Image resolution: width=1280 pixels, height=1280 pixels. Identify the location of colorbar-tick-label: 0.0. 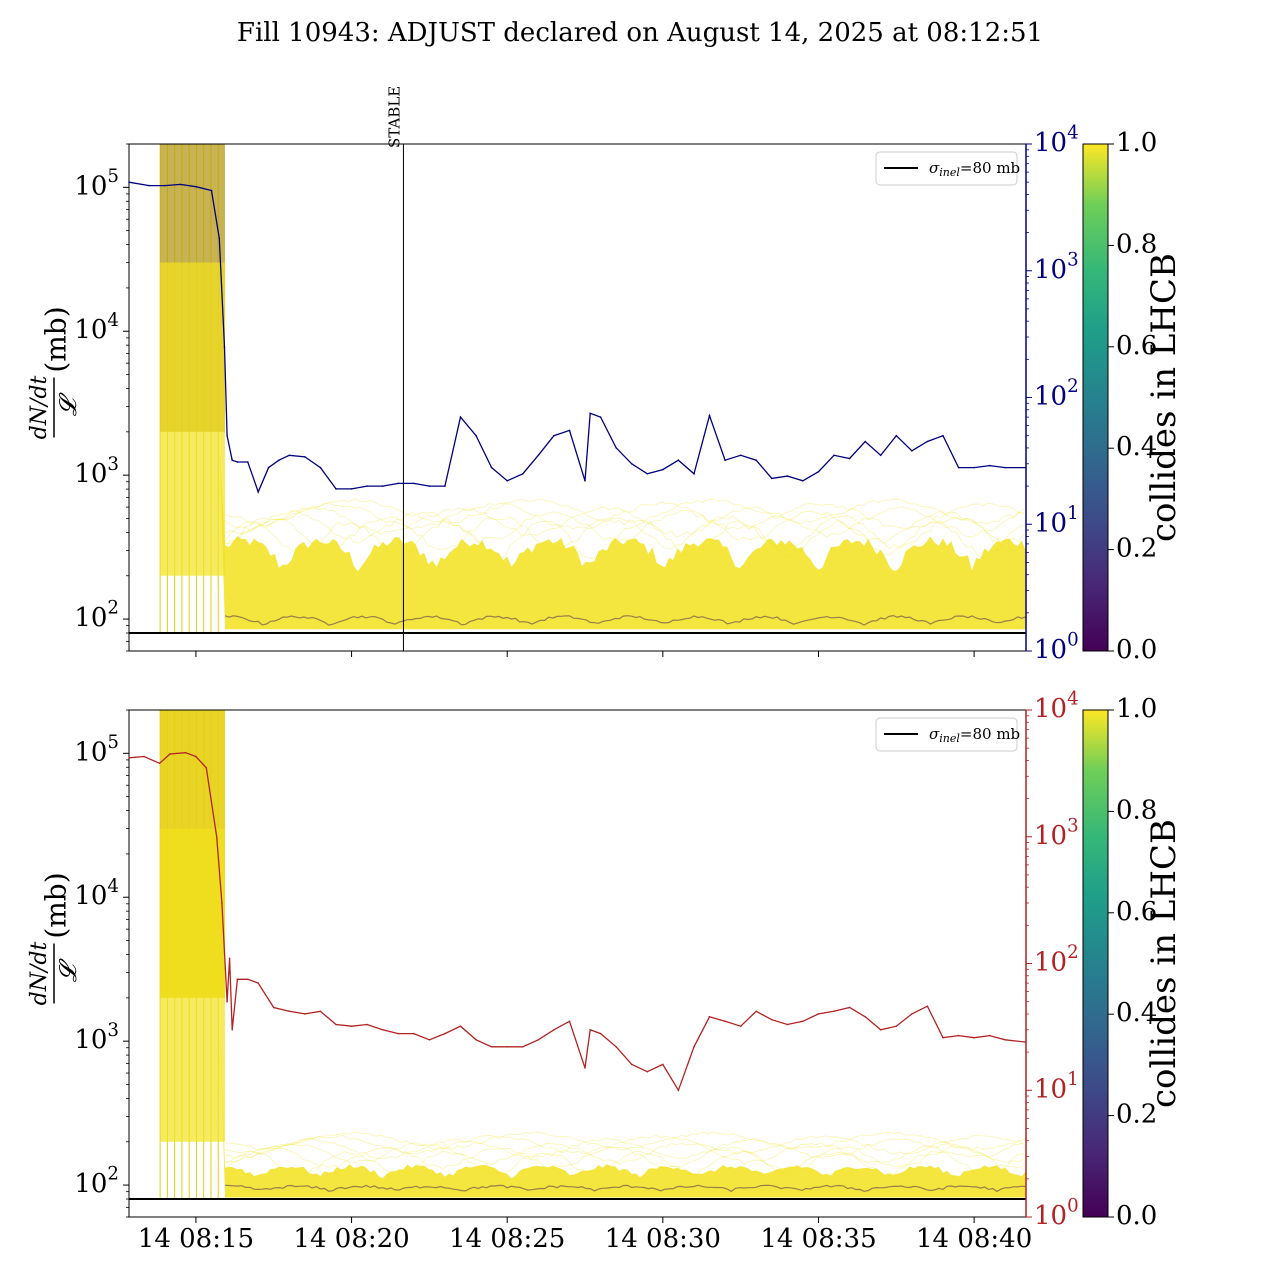
(1136, 1216).